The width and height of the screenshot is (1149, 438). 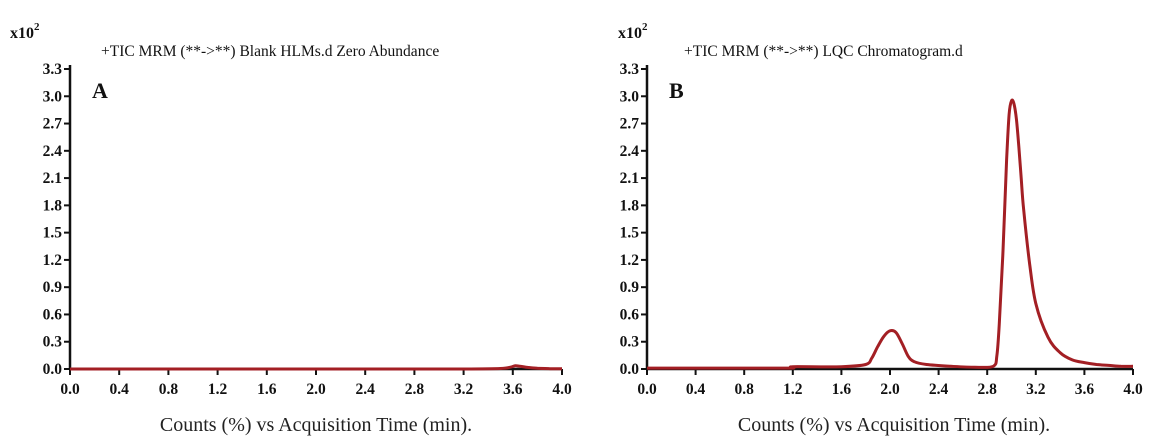 I want to click on y-multiplier-b: x102, so click(x=633, y=31).